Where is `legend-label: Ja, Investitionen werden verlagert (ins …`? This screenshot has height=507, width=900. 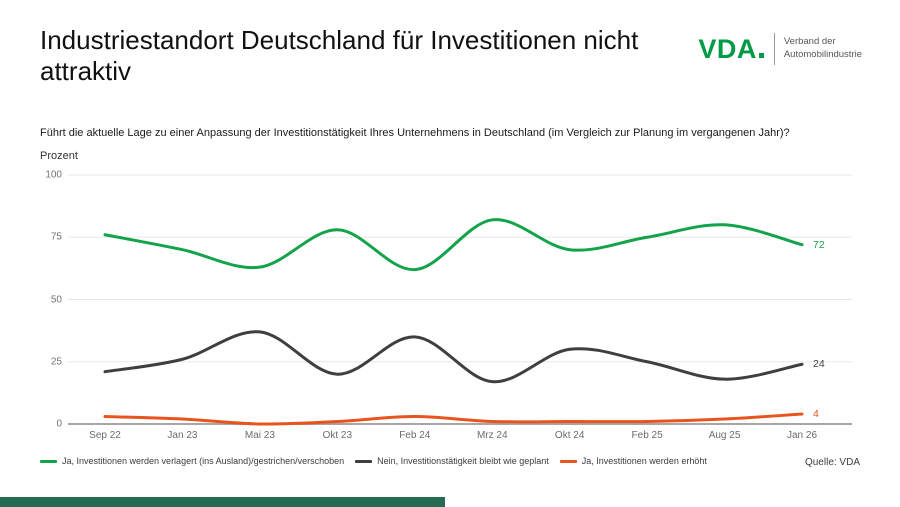
legend-label: Ja, Investitionen werden verlagert (ins … is located at coordinates (203, 461).